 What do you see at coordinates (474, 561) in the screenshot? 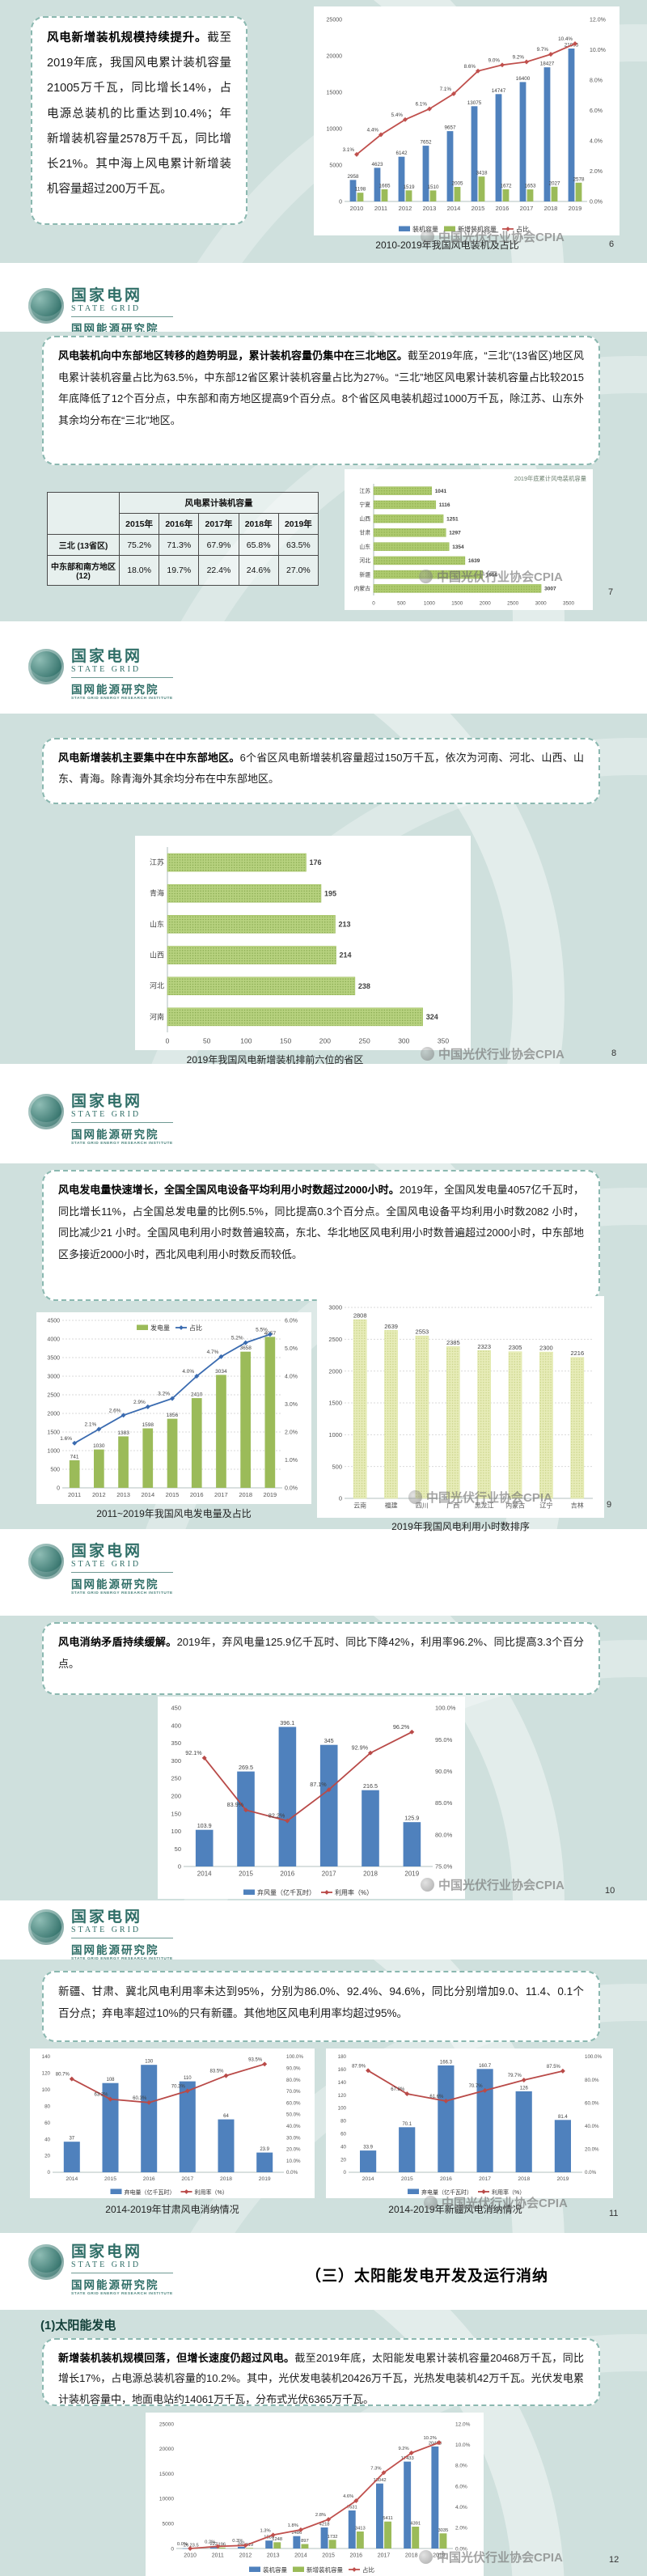
I see `svg-text: 1639` at bounding box center [474, 561].